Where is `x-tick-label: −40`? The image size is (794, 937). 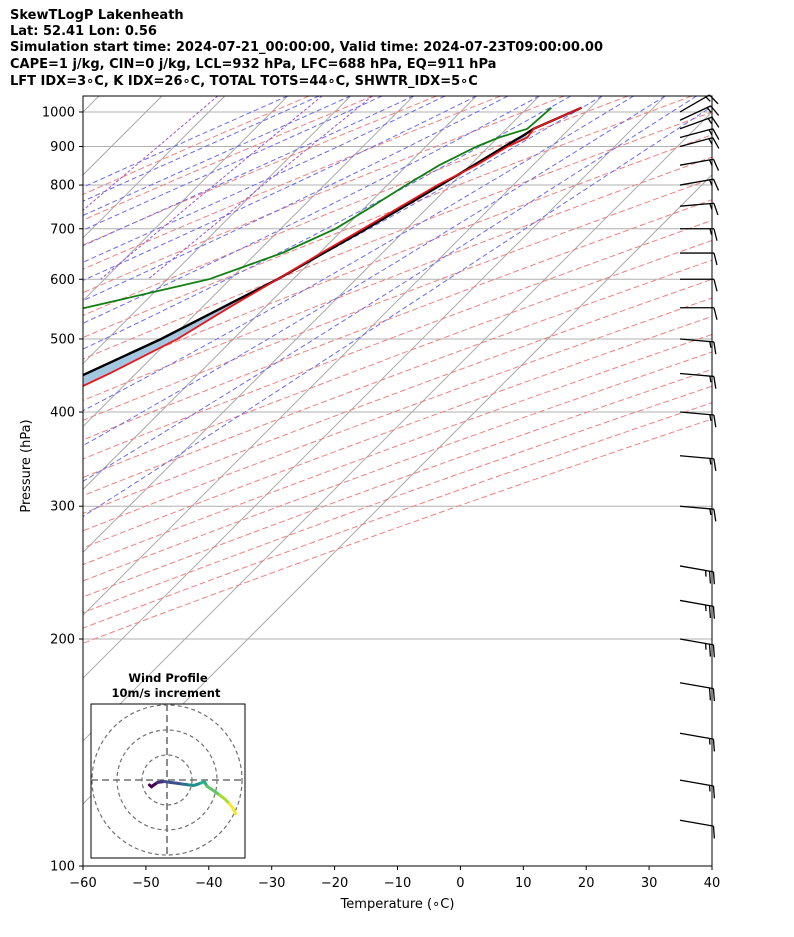 x-tick-label: −40 is located at coordinates (208, 883).